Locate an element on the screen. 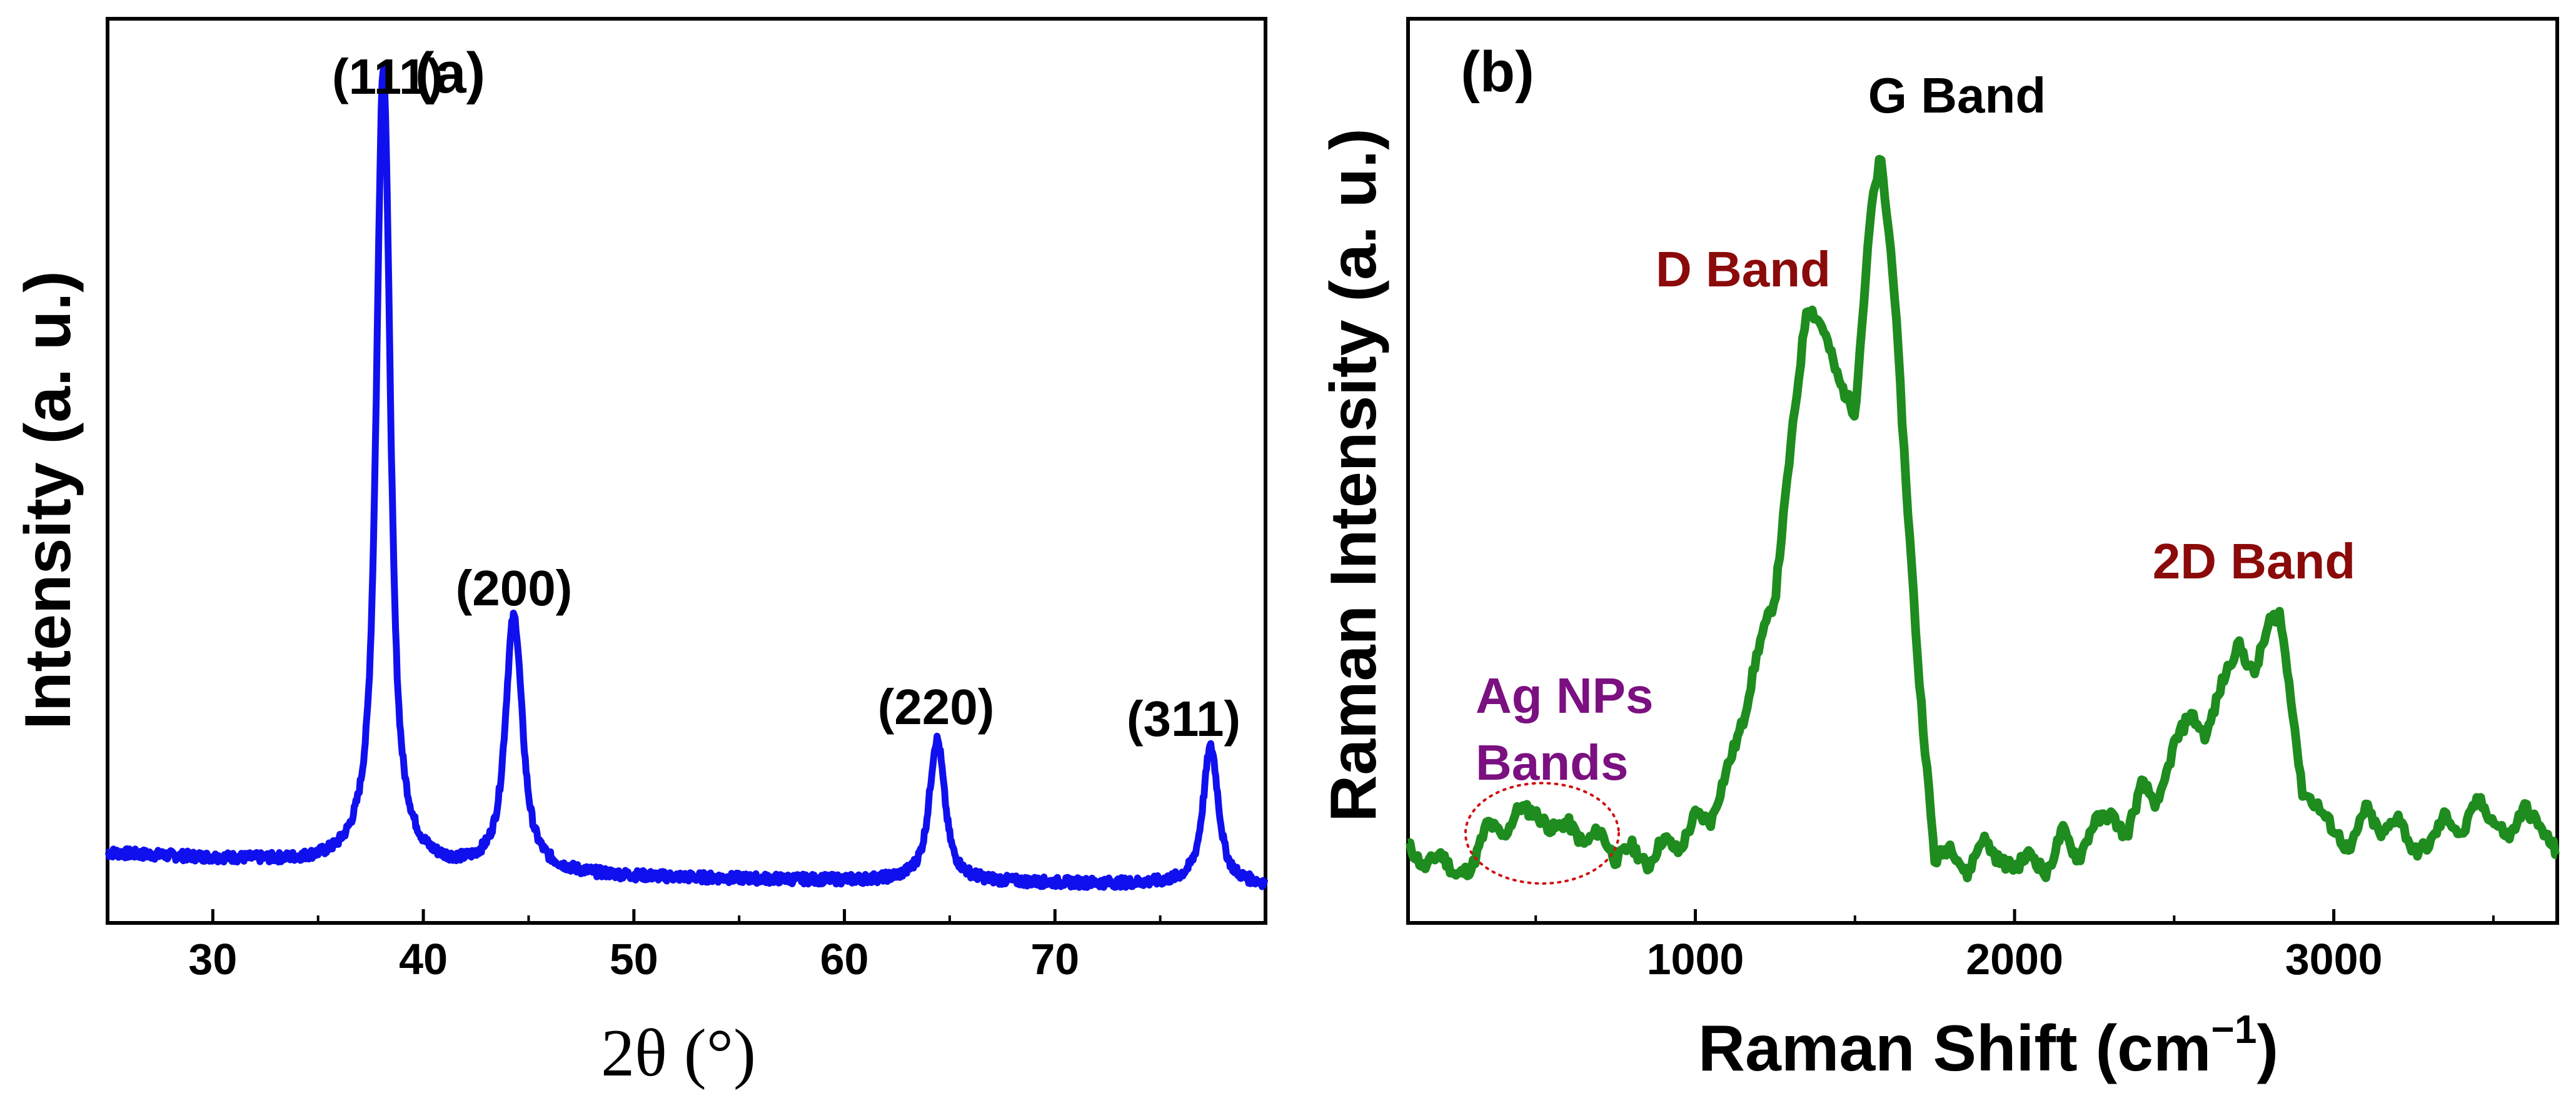 The width and height of the screenshot is (2576, 1103). panel-a-peak-label: (200) is located at coordinates (514, 588).